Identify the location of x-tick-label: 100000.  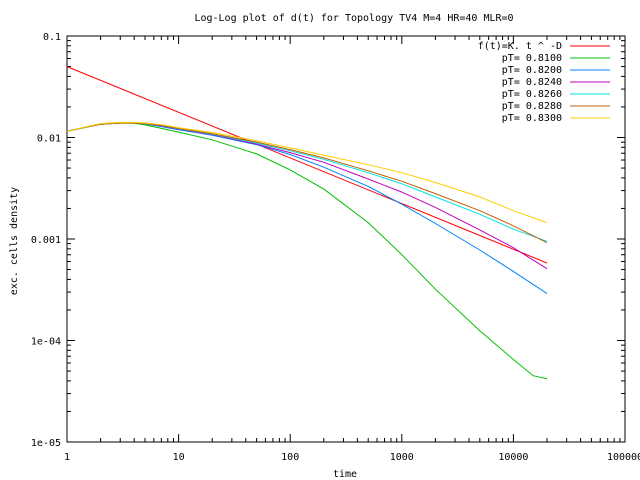
(623, 457).